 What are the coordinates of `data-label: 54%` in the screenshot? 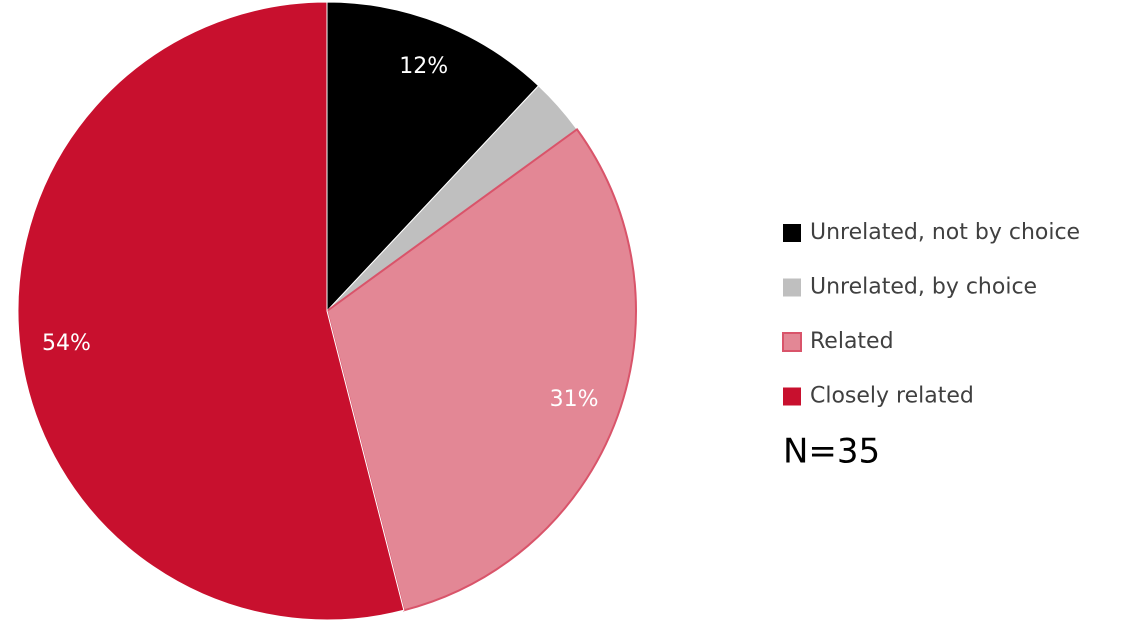 It's located at (66, 343).